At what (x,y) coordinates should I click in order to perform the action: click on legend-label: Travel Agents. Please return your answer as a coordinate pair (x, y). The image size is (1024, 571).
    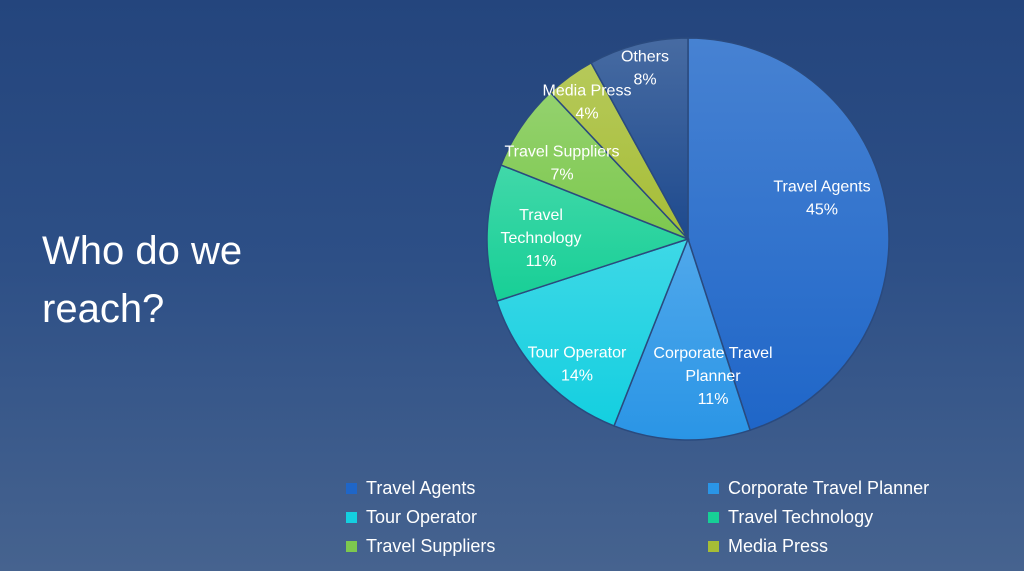
    Looking at the image, I should click on (421, 488).